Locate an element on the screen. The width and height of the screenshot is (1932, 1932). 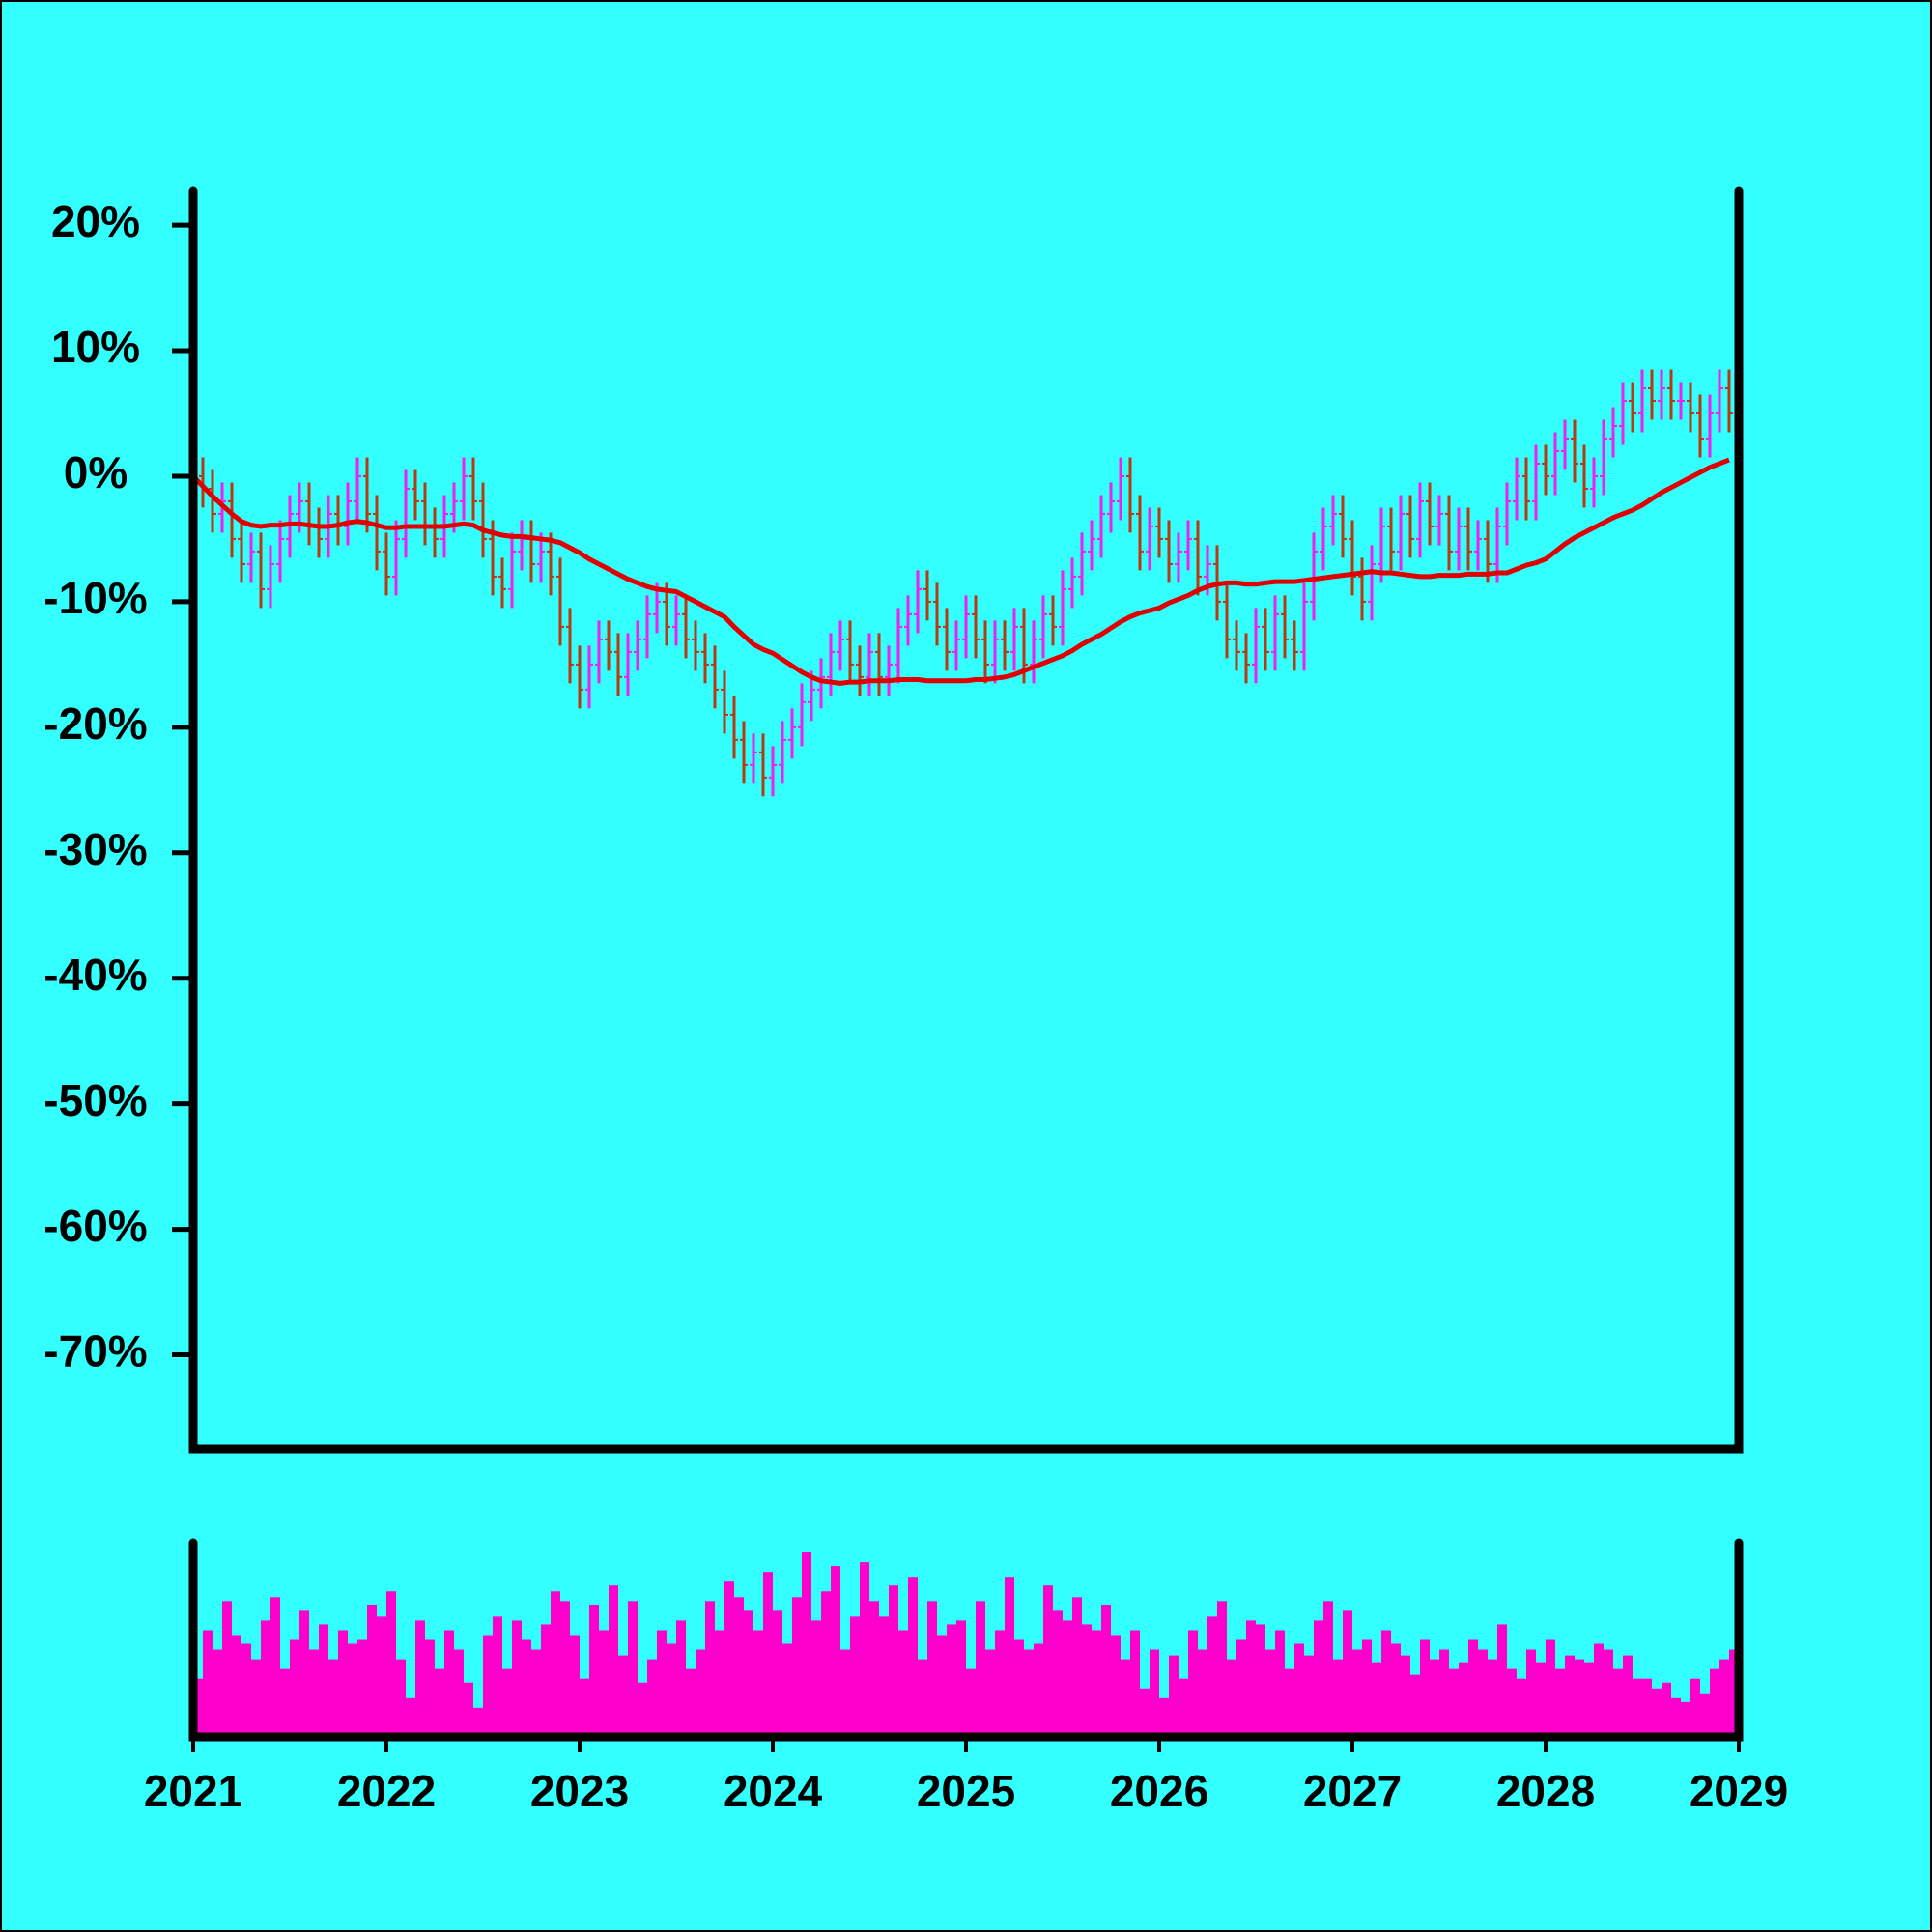
x-tick-label: 2023 is located at coordinates (579, 1791).